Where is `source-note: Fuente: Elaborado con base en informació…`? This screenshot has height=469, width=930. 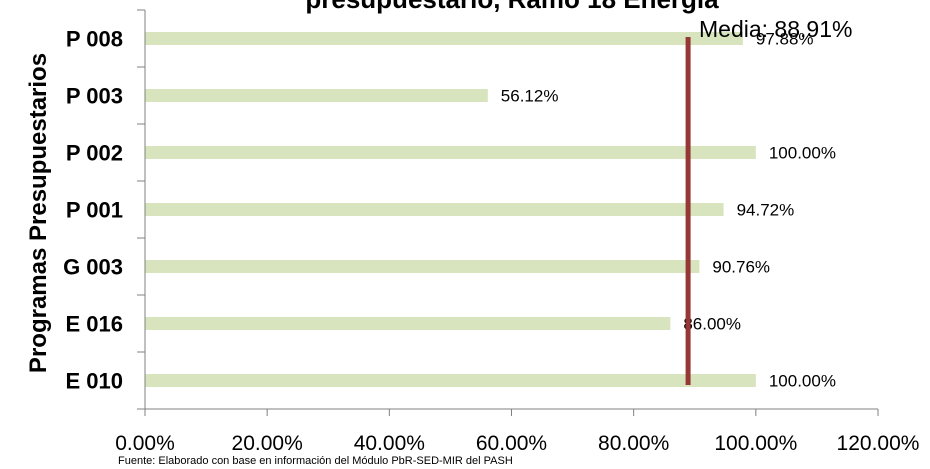 source-note: Fuente: Elaborado con base en informació… is located at coordinates (315, 461).